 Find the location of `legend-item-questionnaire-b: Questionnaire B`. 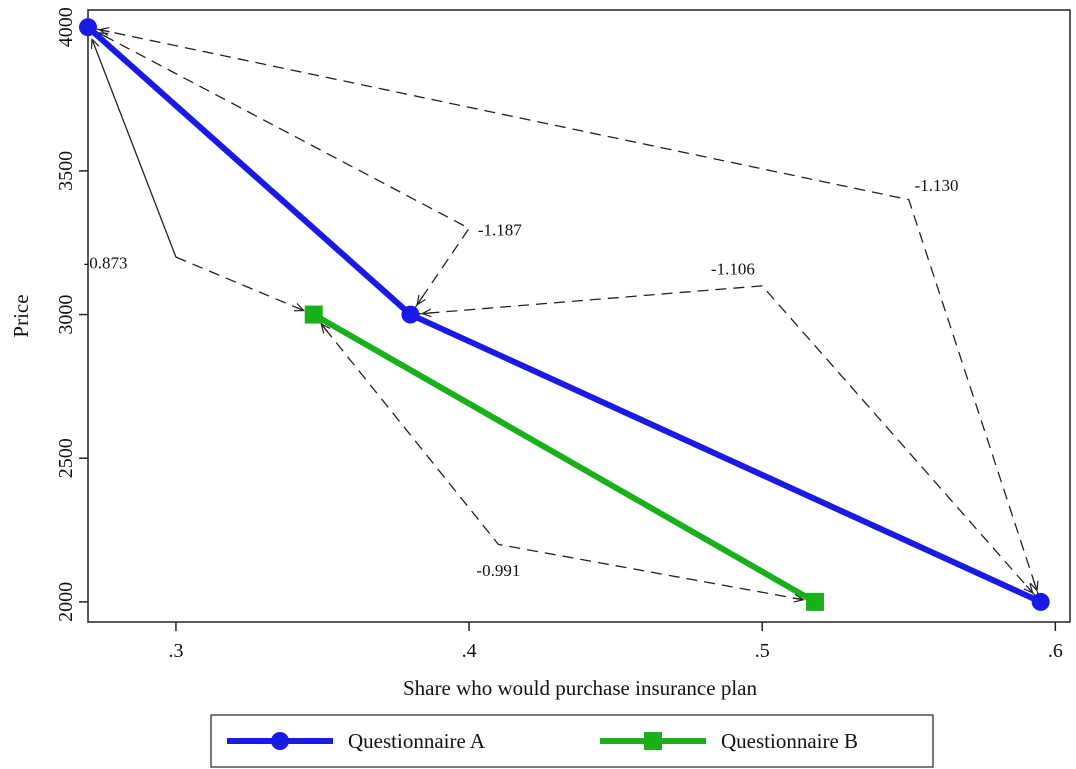

legend-item-questionnaire-b: Questionnaire B is located at coordinates (729, 741).